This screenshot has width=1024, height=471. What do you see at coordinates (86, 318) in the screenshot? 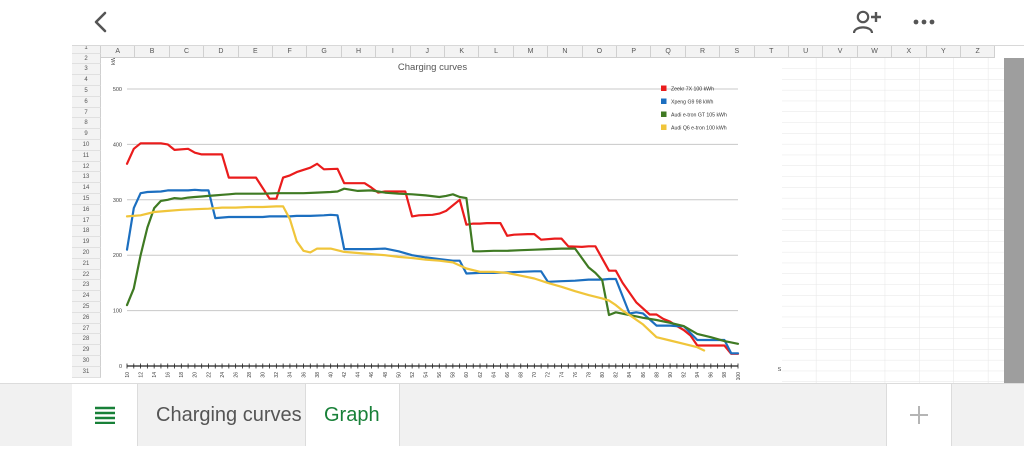
I see `row-header: 26` at bounding box center [86, 318].